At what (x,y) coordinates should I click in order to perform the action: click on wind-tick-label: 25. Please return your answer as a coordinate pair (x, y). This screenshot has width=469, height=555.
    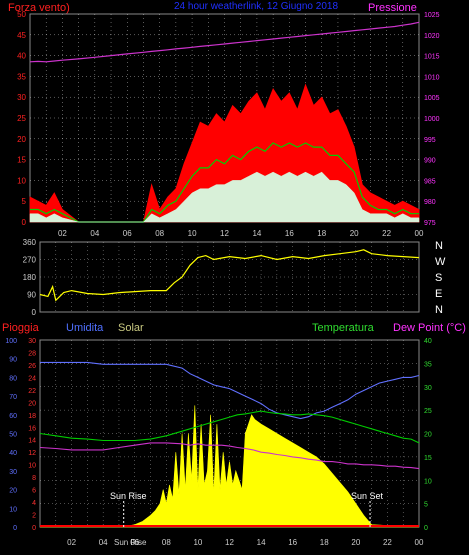
    Looking at the image, I should click on (21, 118).